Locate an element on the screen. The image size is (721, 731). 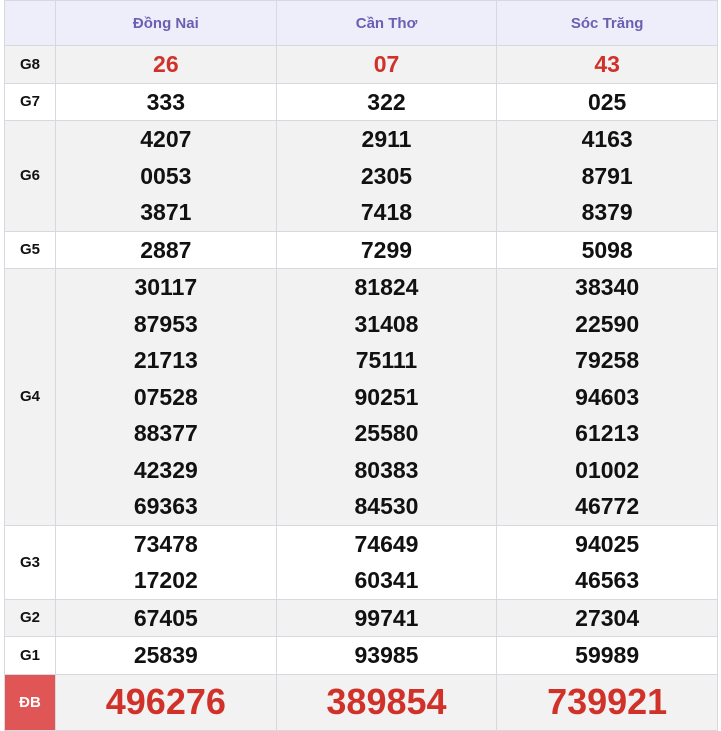
prize-number: 496276 is located at coordinates (165, 701).